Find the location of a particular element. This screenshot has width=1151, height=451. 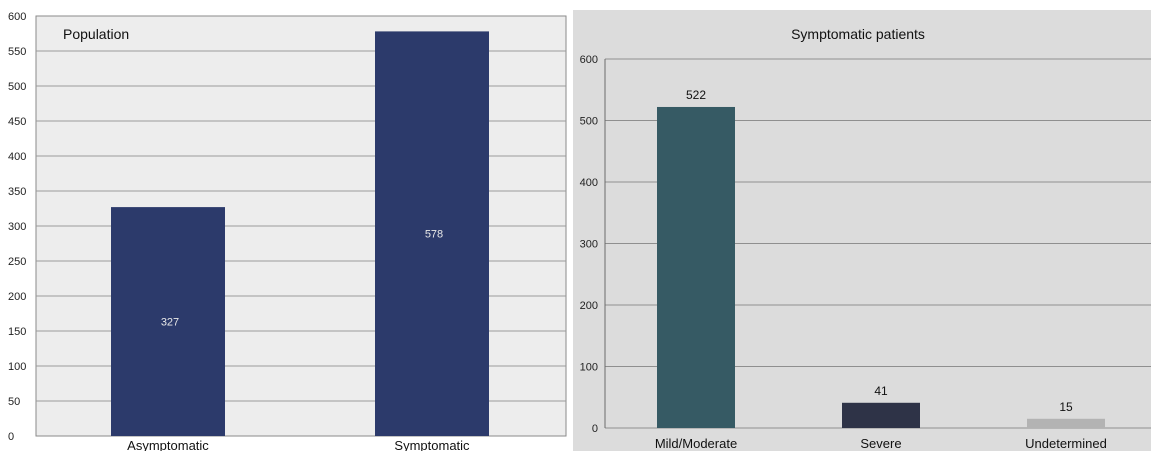

population-bar-value-label: 578 is located at coordinates (434, 235).